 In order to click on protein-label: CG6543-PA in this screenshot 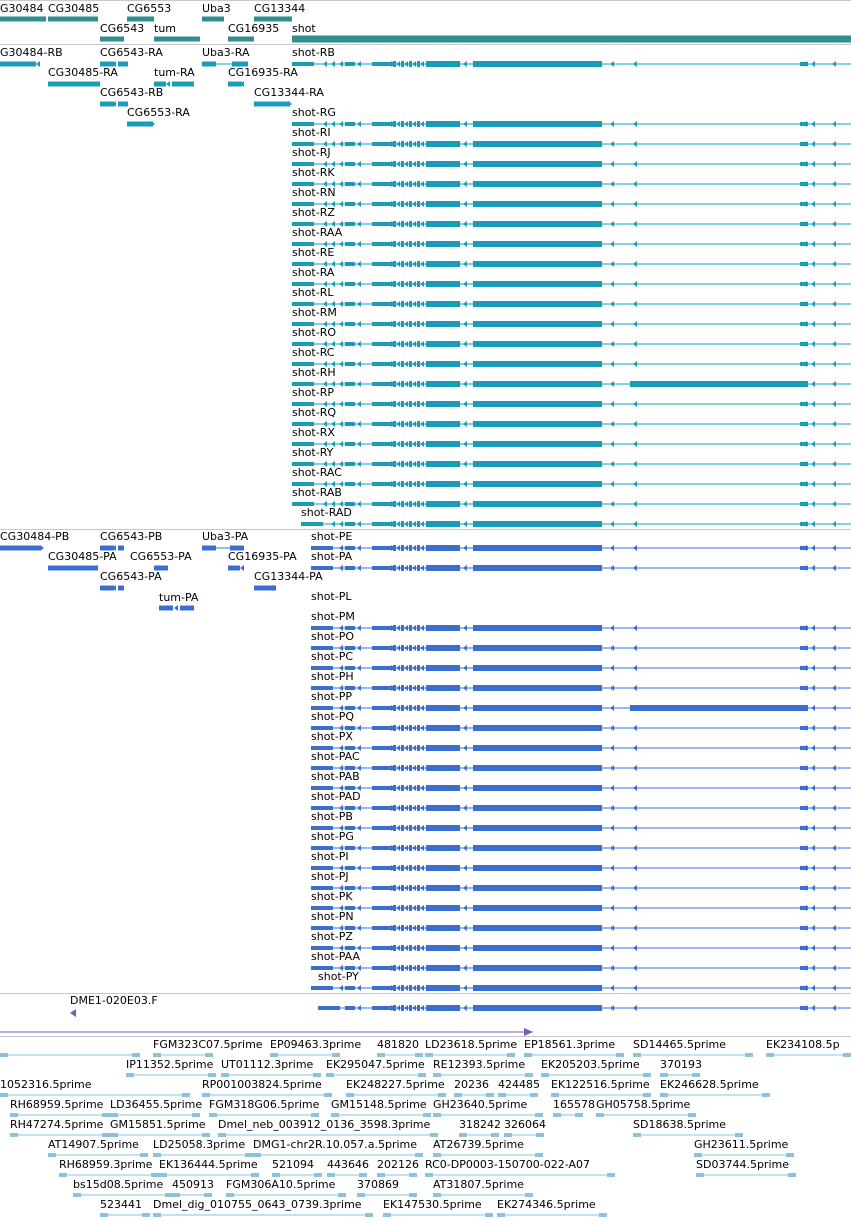, I will do `click(131, 576)`.